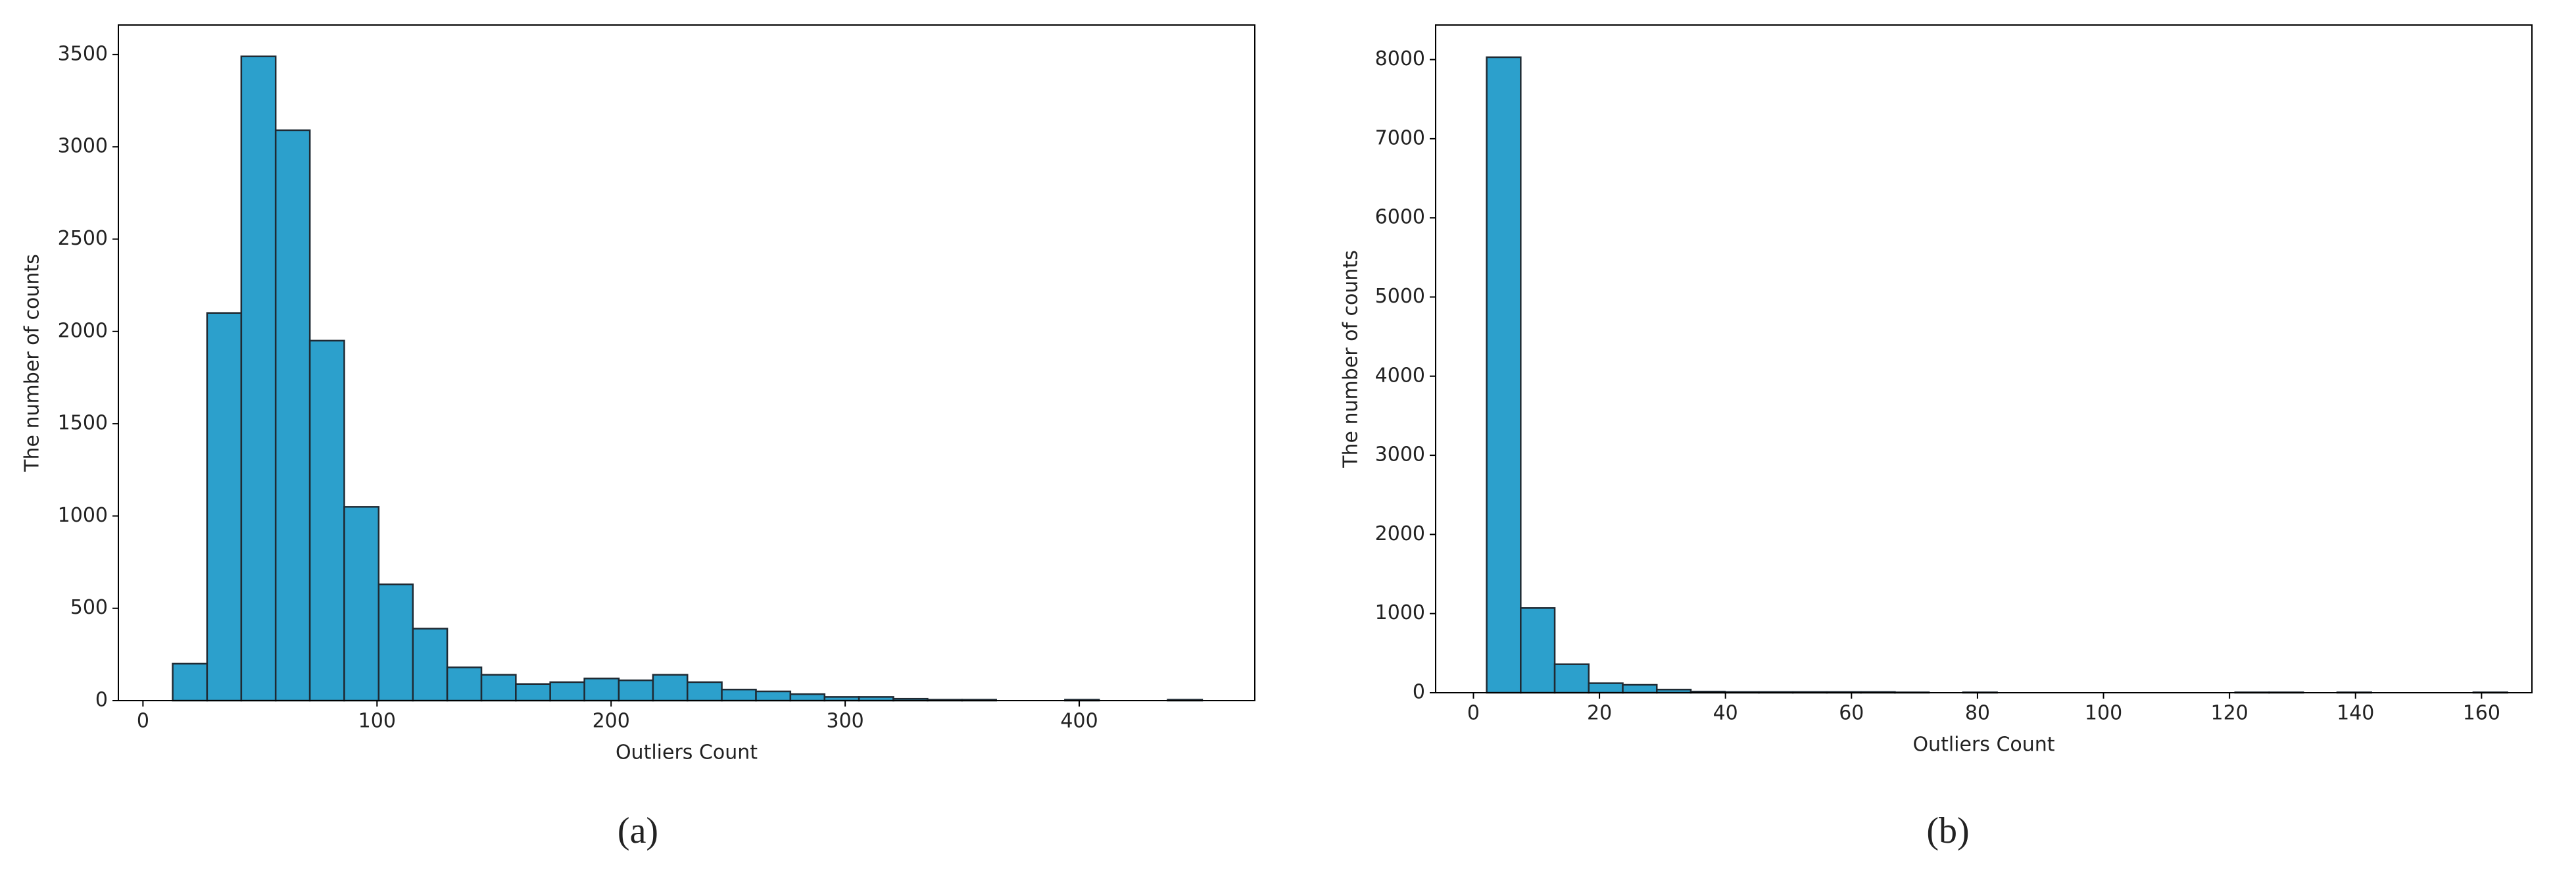 This screenshot has width=2576, height=871. What do you see at coordinates (1400, 297) in the screenshot?
I see `y-tick-label: 5000` at bounding box center [1400, 297].